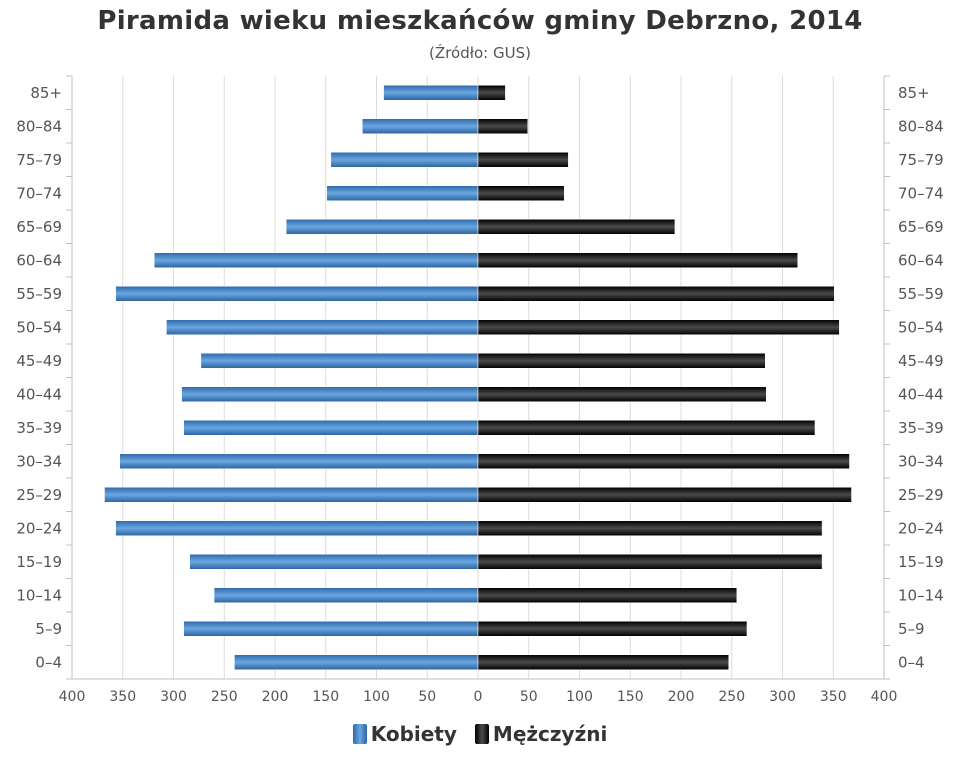 This screenshot has height=768, width=960. What do you see at coordinates (359, 734) in the screenshot?
I see `legend-swatch-female` at bounding box center [359, 734].